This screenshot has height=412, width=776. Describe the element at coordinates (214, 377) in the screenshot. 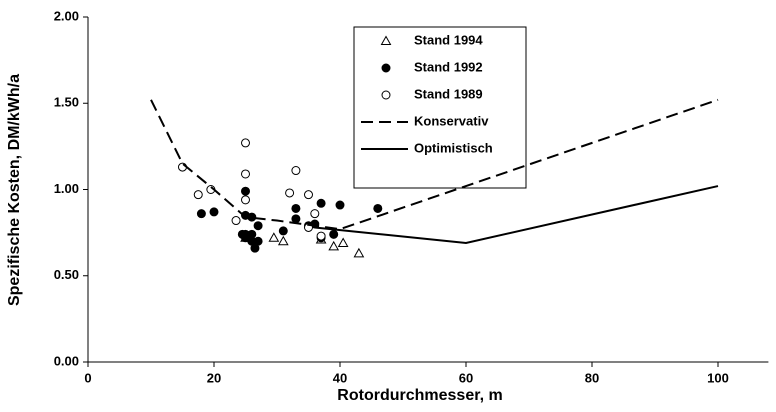

I see `x-tick-label: 20` at that location.